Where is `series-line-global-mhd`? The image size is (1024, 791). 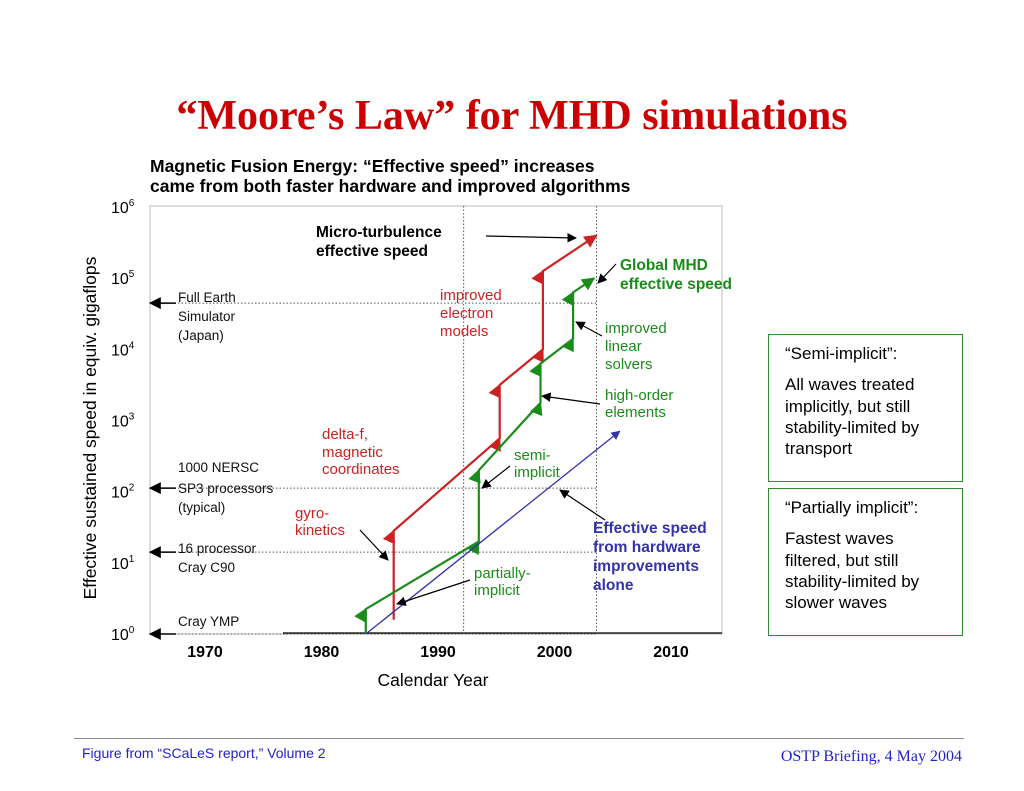 series-line-global-mhd is located at coordinates (475, 455).